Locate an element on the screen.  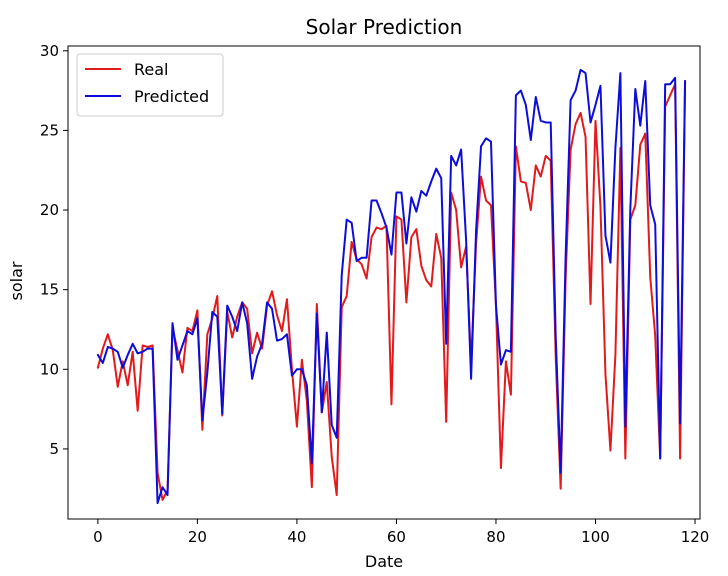
legend: Real Predicted is located at coordinates (150, 85).